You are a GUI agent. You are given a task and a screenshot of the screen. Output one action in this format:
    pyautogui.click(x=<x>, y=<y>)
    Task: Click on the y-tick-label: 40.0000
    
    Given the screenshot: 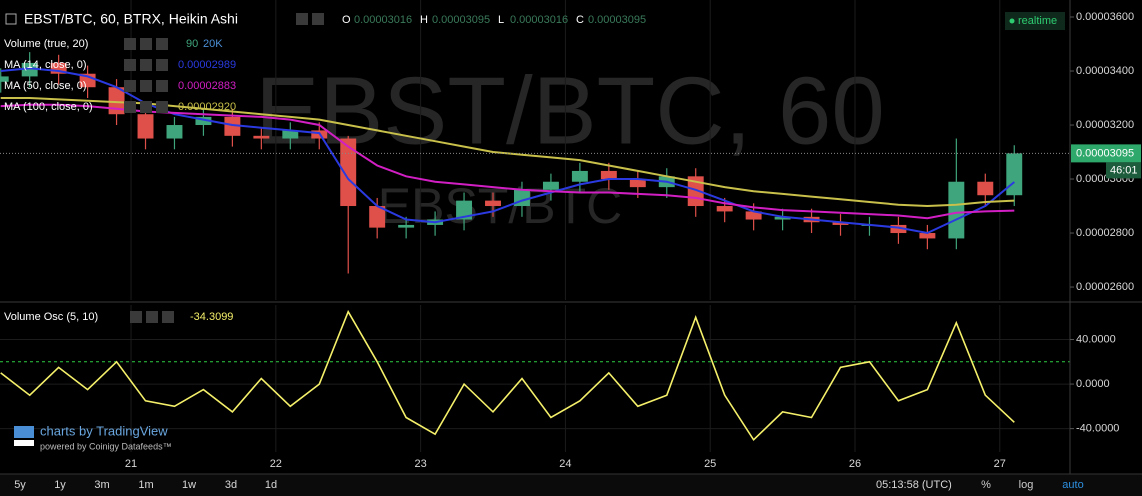 What is the action you would take?
    pyautogui.click(x=1096, y=339)
    